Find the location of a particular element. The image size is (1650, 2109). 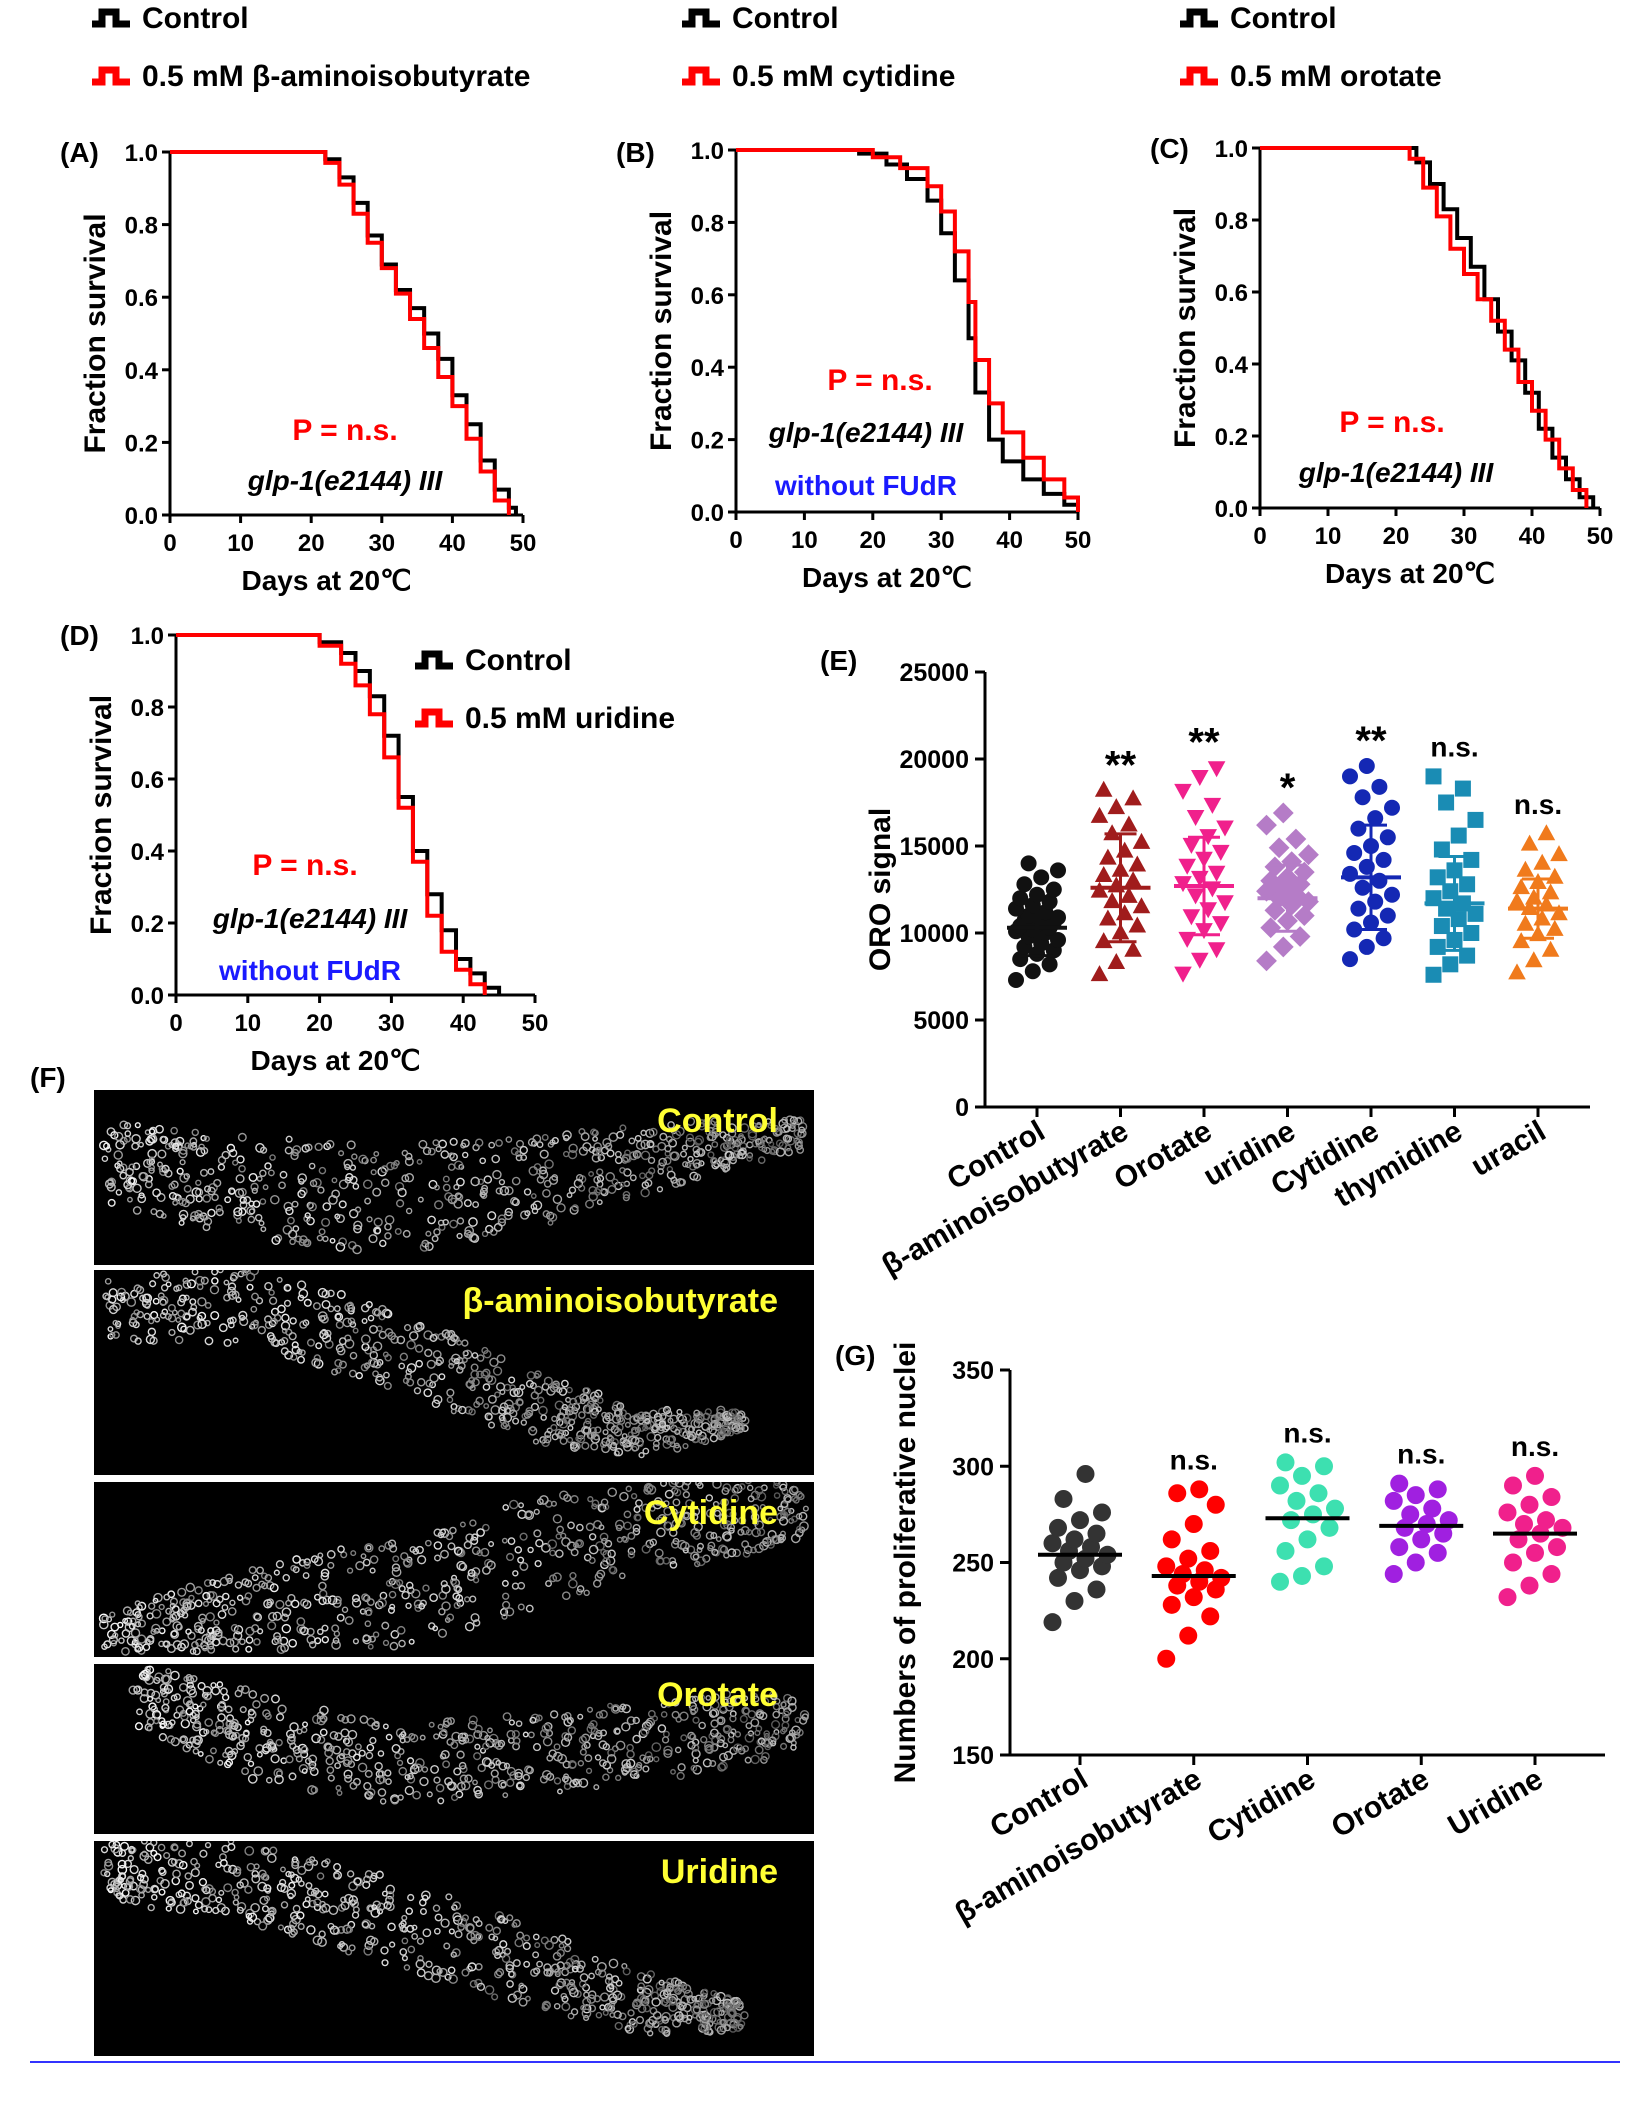

genotype-annotation: glp-1(e2144) III is located at coordinates (345, 480).